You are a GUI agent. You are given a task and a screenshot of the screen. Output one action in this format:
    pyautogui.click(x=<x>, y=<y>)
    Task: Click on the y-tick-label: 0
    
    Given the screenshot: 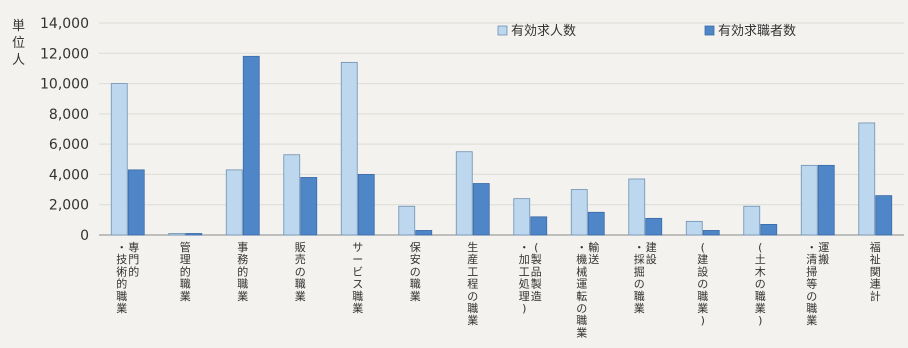 What is the action you would take?
    pyautogui.click(x=84, y=236)
    